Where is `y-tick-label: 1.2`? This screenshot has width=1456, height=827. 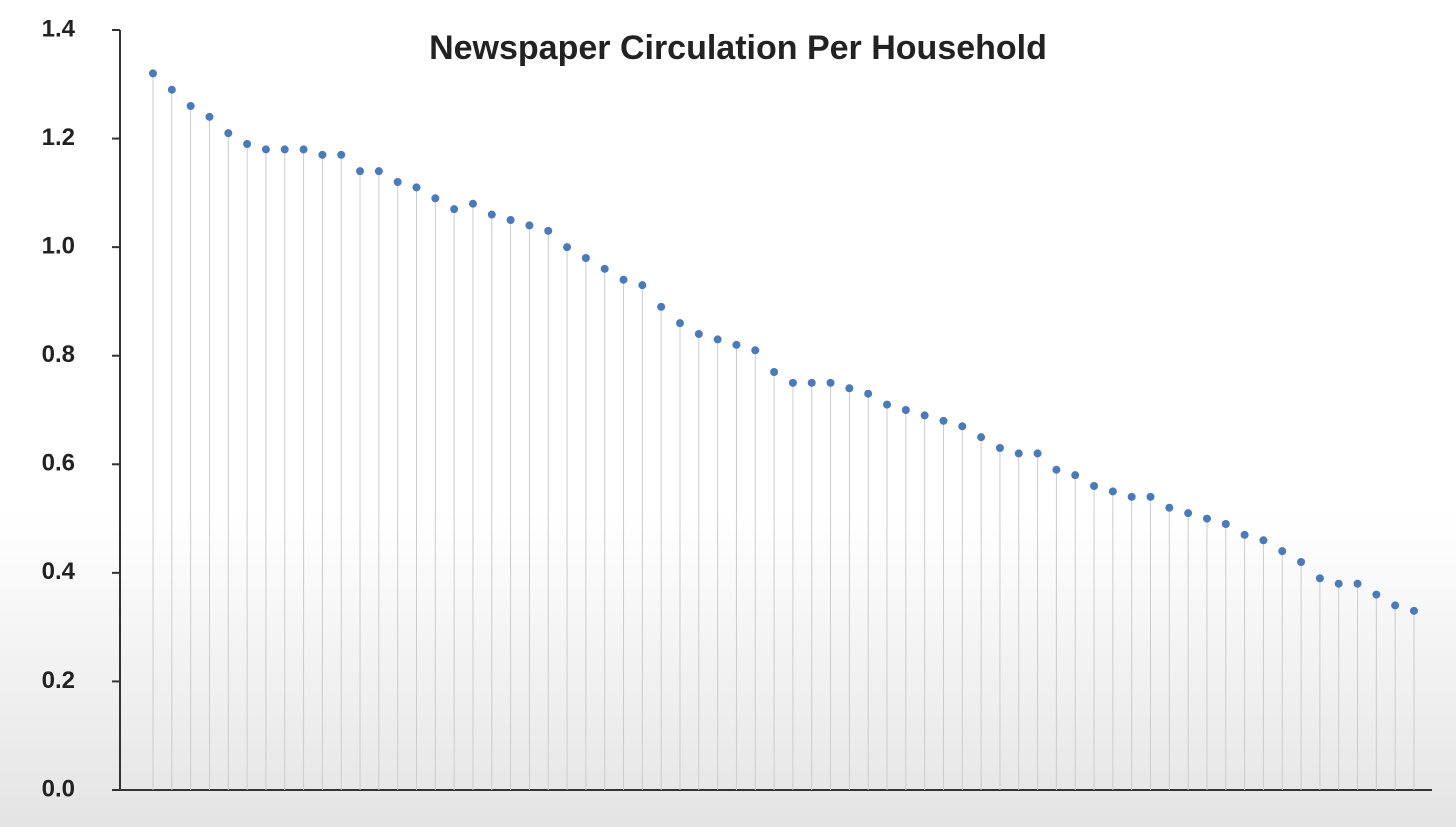 y-tick-label: 1.2 is located at coordinates (58, 137).